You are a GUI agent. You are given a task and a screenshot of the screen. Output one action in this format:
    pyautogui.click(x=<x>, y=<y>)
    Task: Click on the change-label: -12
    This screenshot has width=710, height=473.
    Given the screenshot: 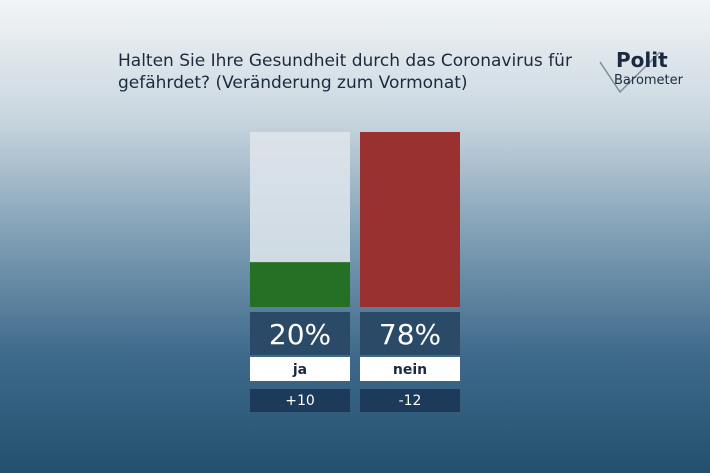 What is the action you would take?
    pyautogui.click(x=410, y=401)
    